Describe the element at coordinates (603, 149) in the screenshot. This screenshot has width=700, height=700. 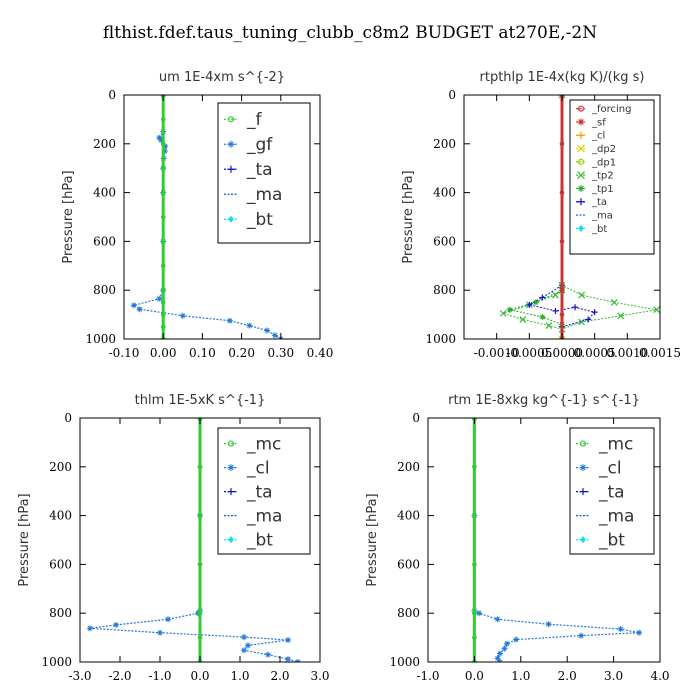
I see `legend-label: _dp2` at that location.